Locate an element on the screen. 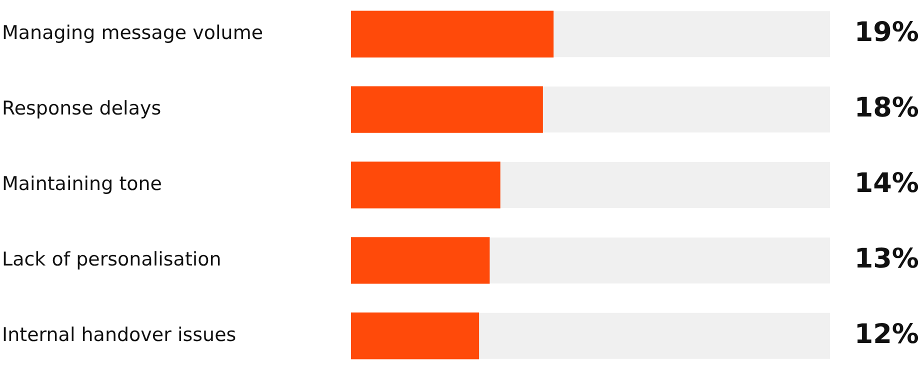 Image resolution: width=923 pixels, height=371 pixels. y-tick-label: Internal handover issues is located at coordinates (119, 335).